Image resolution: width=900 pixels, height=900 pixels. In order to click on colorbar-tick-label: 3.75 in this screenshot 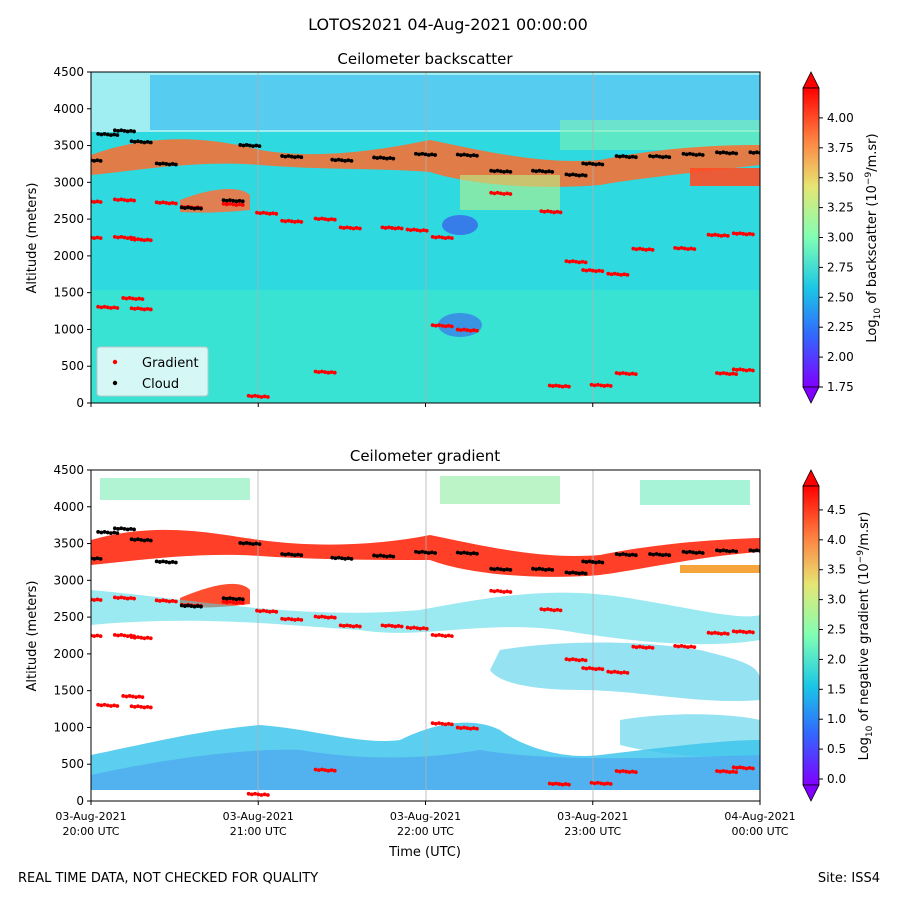, I will do `click(840, 148)`.